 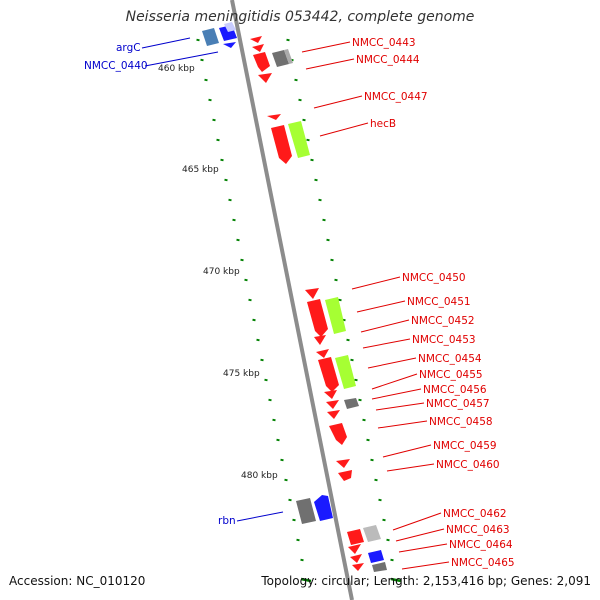 I want to click on scale-labels: 460 kbp 465 kbp 470 kbp 475 kbp 480 kbp, so click(x=218, y=272).